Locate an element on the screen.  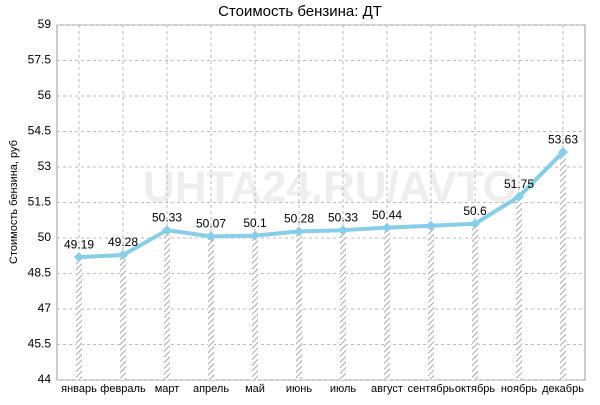
y-tick-label: 50 is located at coordinates (45, 237).